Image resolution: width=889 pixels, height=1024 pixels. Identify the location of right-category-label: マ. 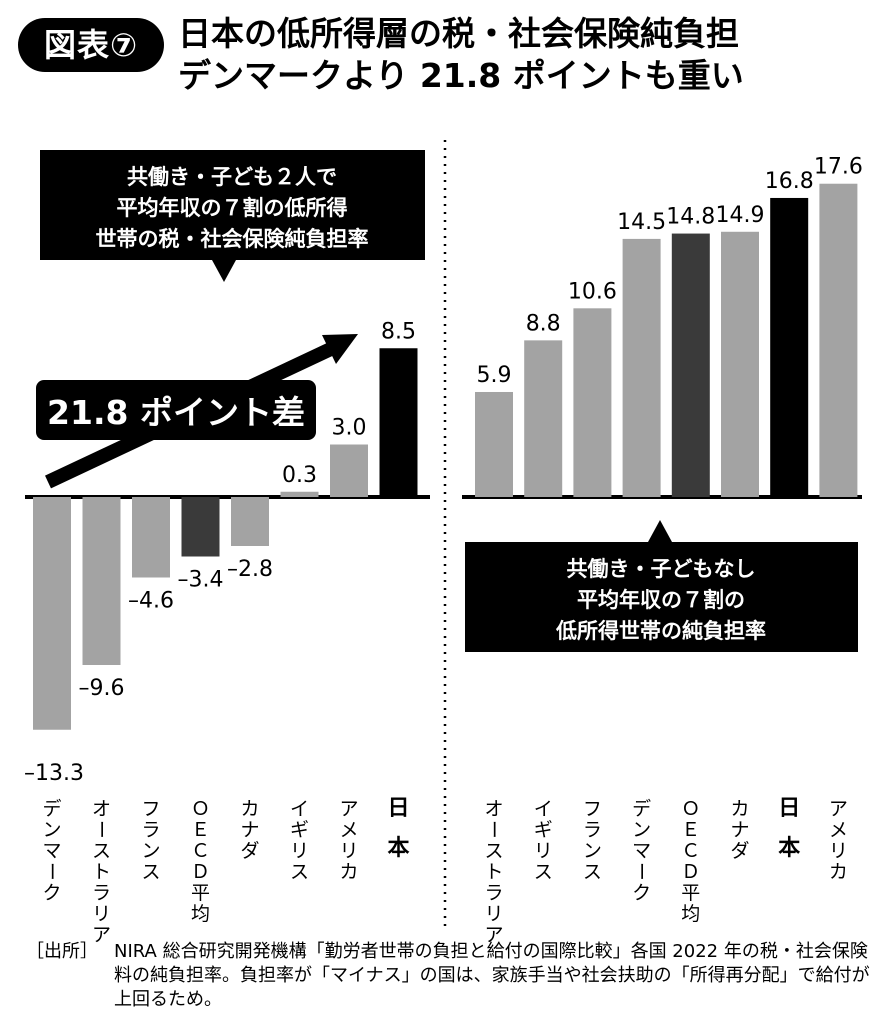
(641, 851).